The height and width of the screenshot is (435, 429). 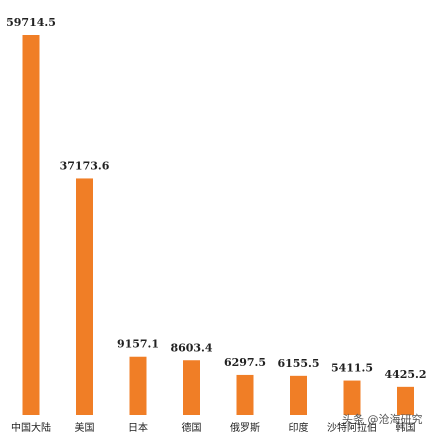 What do you see at coordinates (298, 363) in the screenshot?
I see `value-label: 6155.5` at bounding box center [298, 363].